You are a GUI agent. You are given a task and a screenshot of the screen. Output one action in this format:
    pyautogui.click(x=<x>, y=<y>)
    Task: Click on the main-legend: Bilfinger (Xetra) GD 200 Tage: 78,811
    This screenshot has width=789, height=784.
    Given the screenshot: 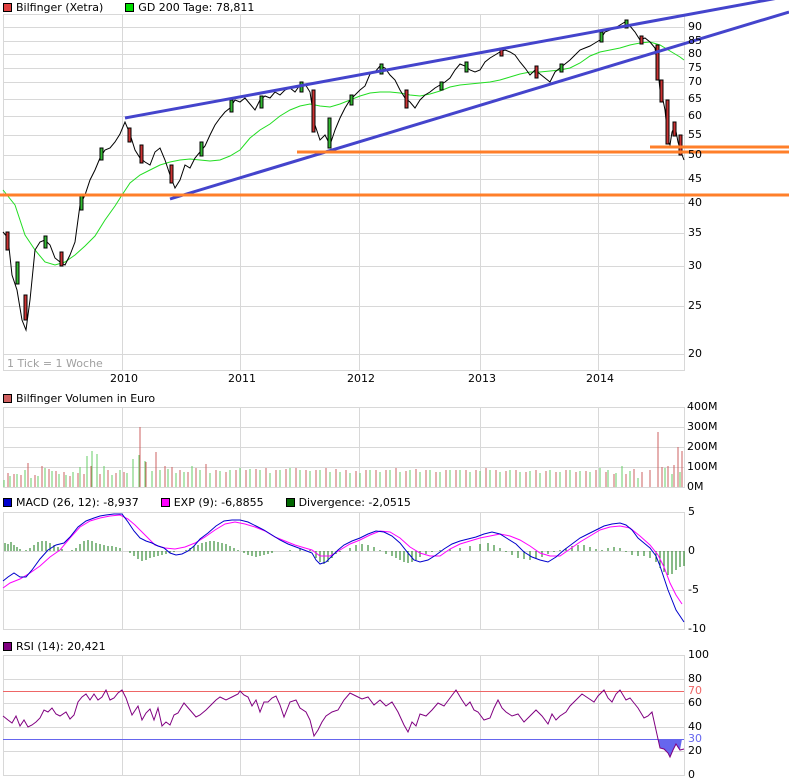 What is the action you would take?
    pyautogui.click(x=128, y=7)
    